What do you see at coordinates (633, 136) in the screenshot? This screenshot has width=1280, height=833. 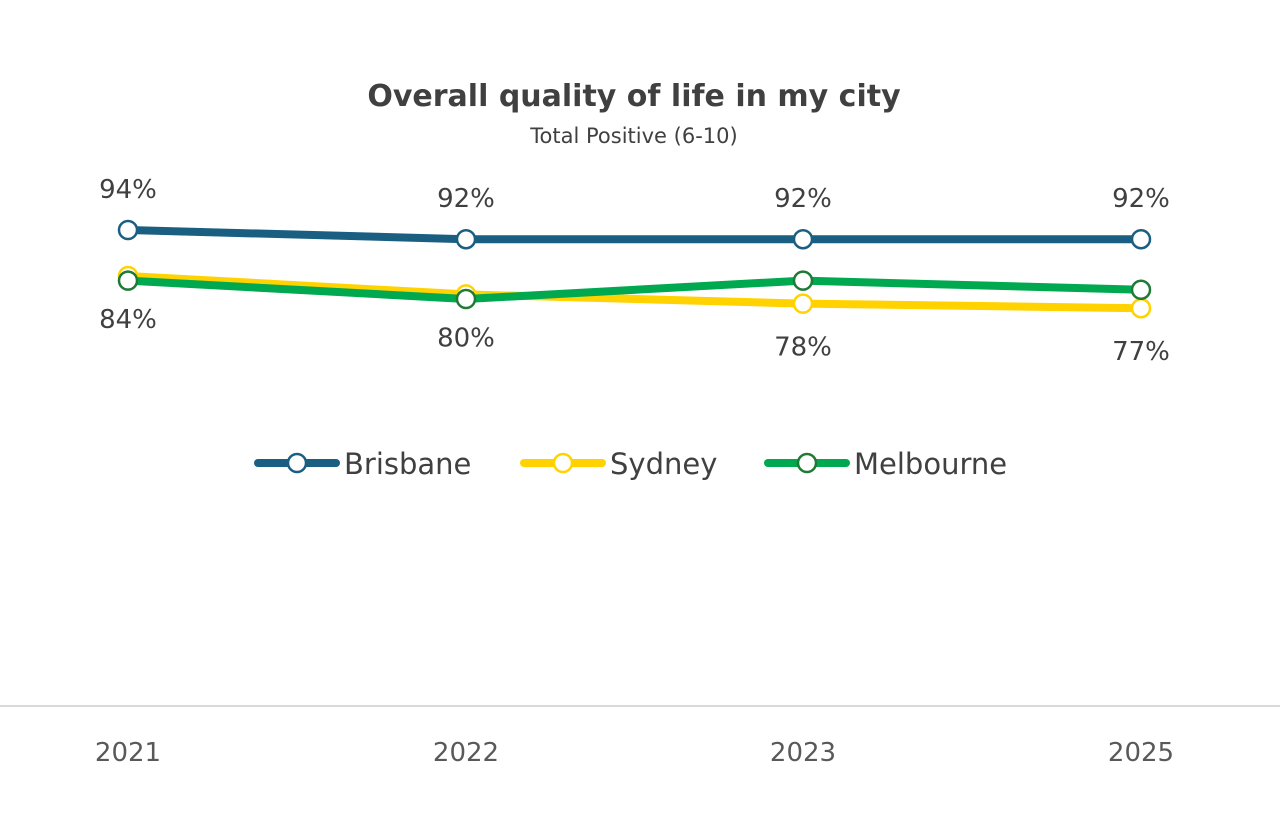 I see `chart-subtitle: Total Positive (6-10)` at bounding box center [633, 136].